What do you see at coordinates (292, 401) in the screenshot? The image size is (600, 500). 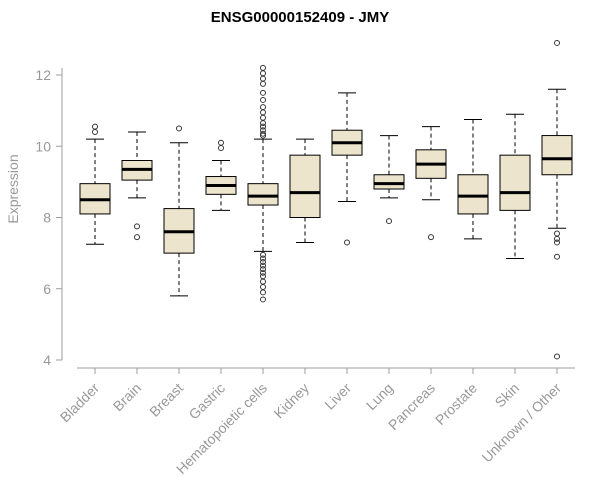 I see `x-tick-label: Kidney` at bounding box center [292, 401].